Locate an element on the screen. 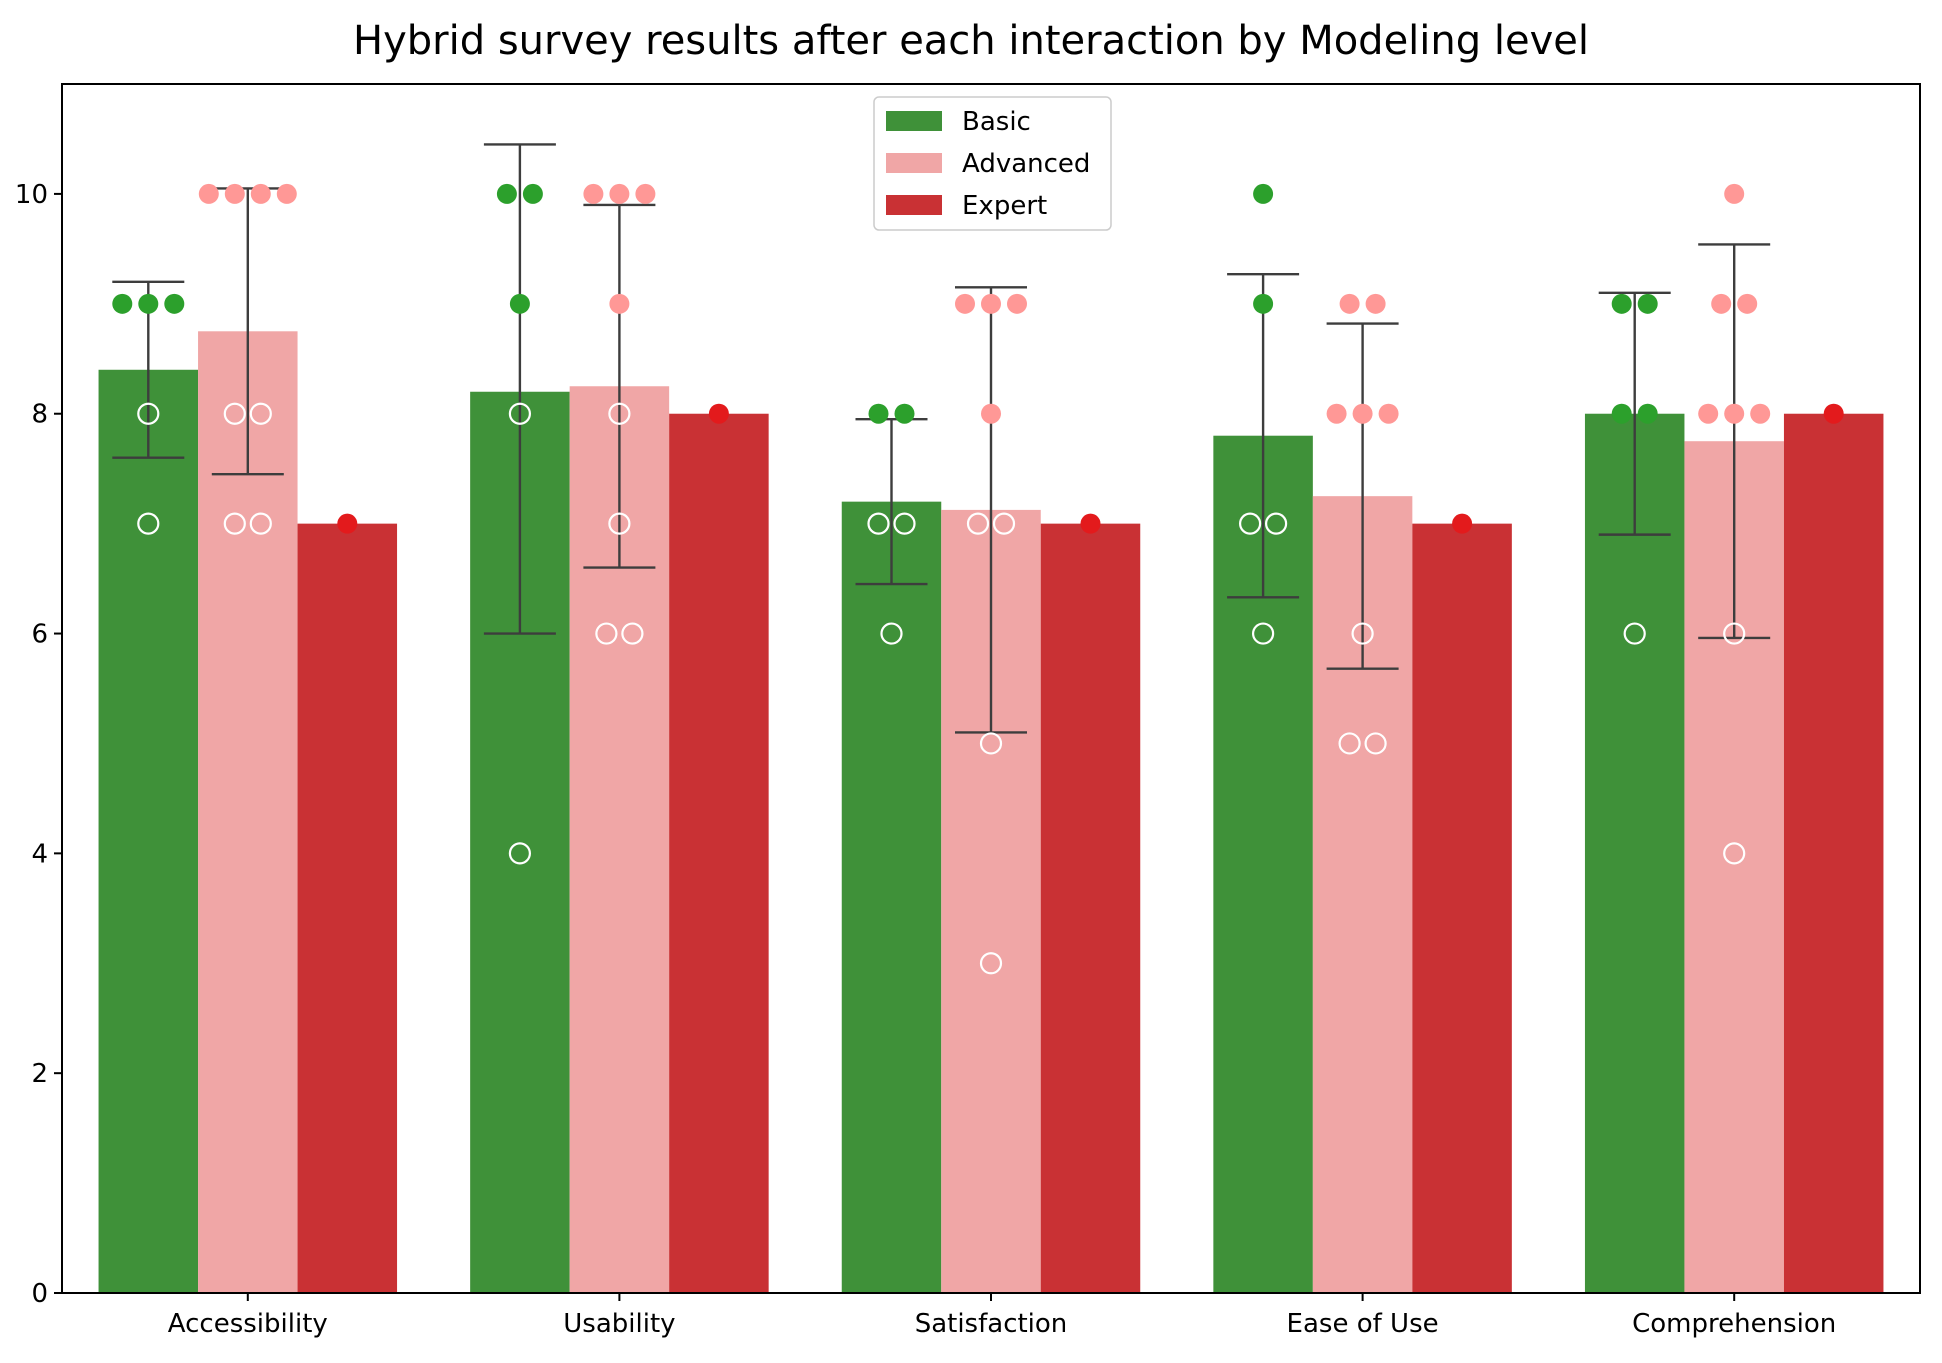 The height and width of the screenshot is (1363, 1942). bar-expert-usability is located at coordinates (719, 853).